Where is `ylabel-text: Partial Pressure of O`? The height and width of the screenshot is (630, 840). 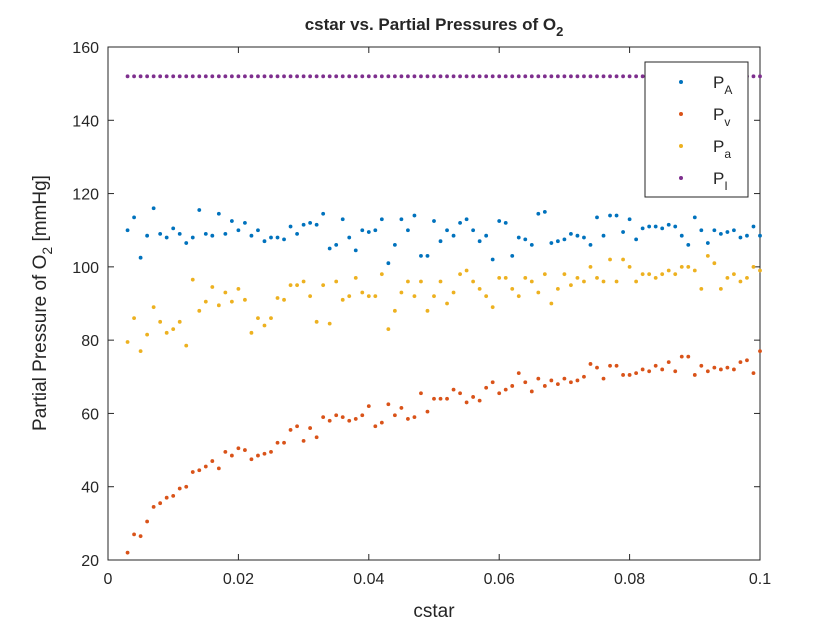
ylabel-text: Partial Pressure of O is located at coordinates (40, 343).